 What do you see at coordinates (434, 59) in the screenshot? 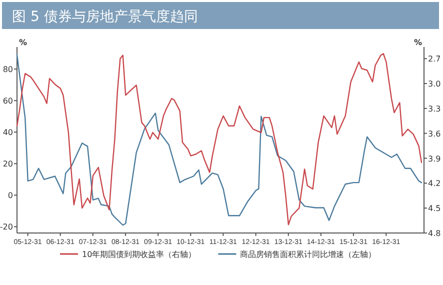
I see `y2-tick-label: 2.7` at bounding box center [434, 59].